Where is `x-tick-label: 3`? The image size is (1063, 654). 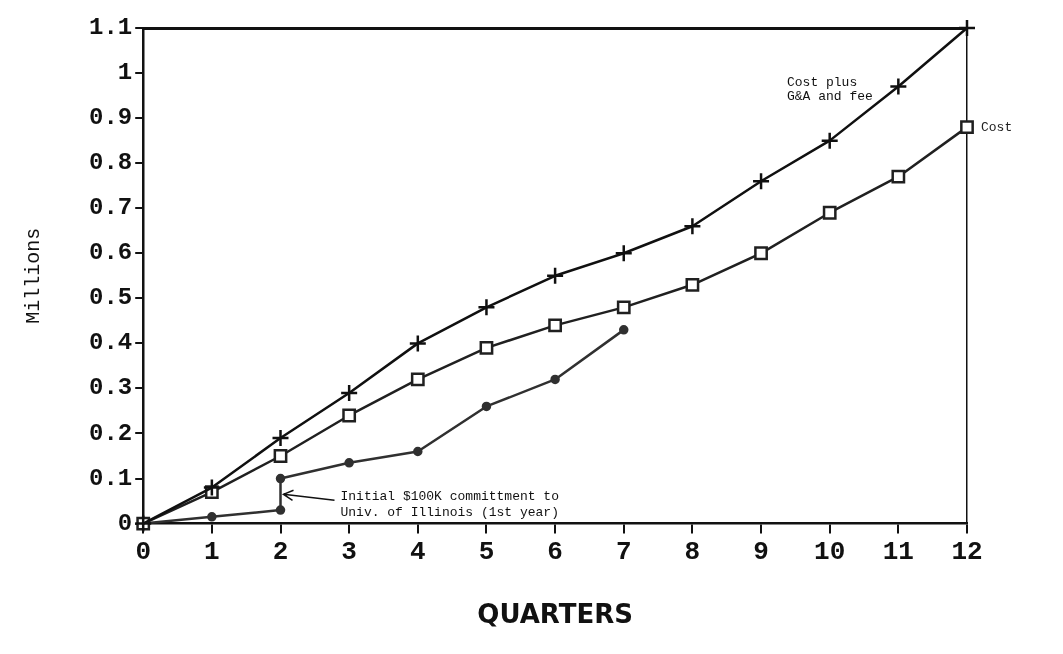 x-tick-label: 3 is located at coordinates (349, 551).